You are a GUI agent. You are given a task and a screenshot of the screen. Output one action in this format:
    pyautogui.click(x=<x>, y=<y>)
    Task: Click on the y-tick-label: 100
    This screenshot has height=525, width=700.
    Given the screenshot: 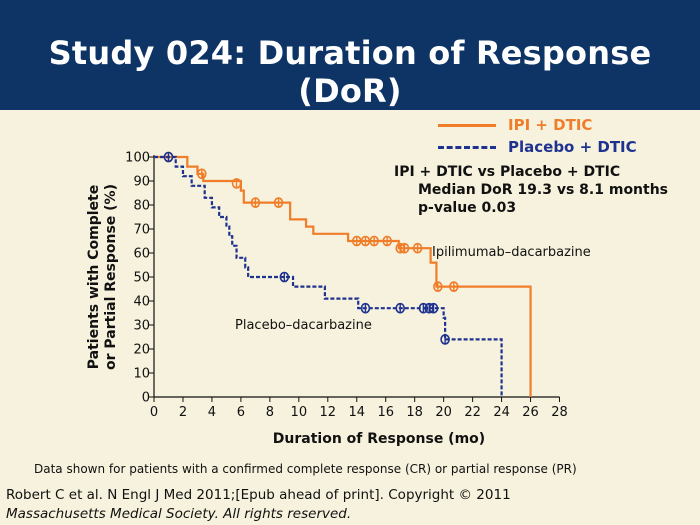 What is the action you would take?
    pyautogui.click(x=137, y=158)
    